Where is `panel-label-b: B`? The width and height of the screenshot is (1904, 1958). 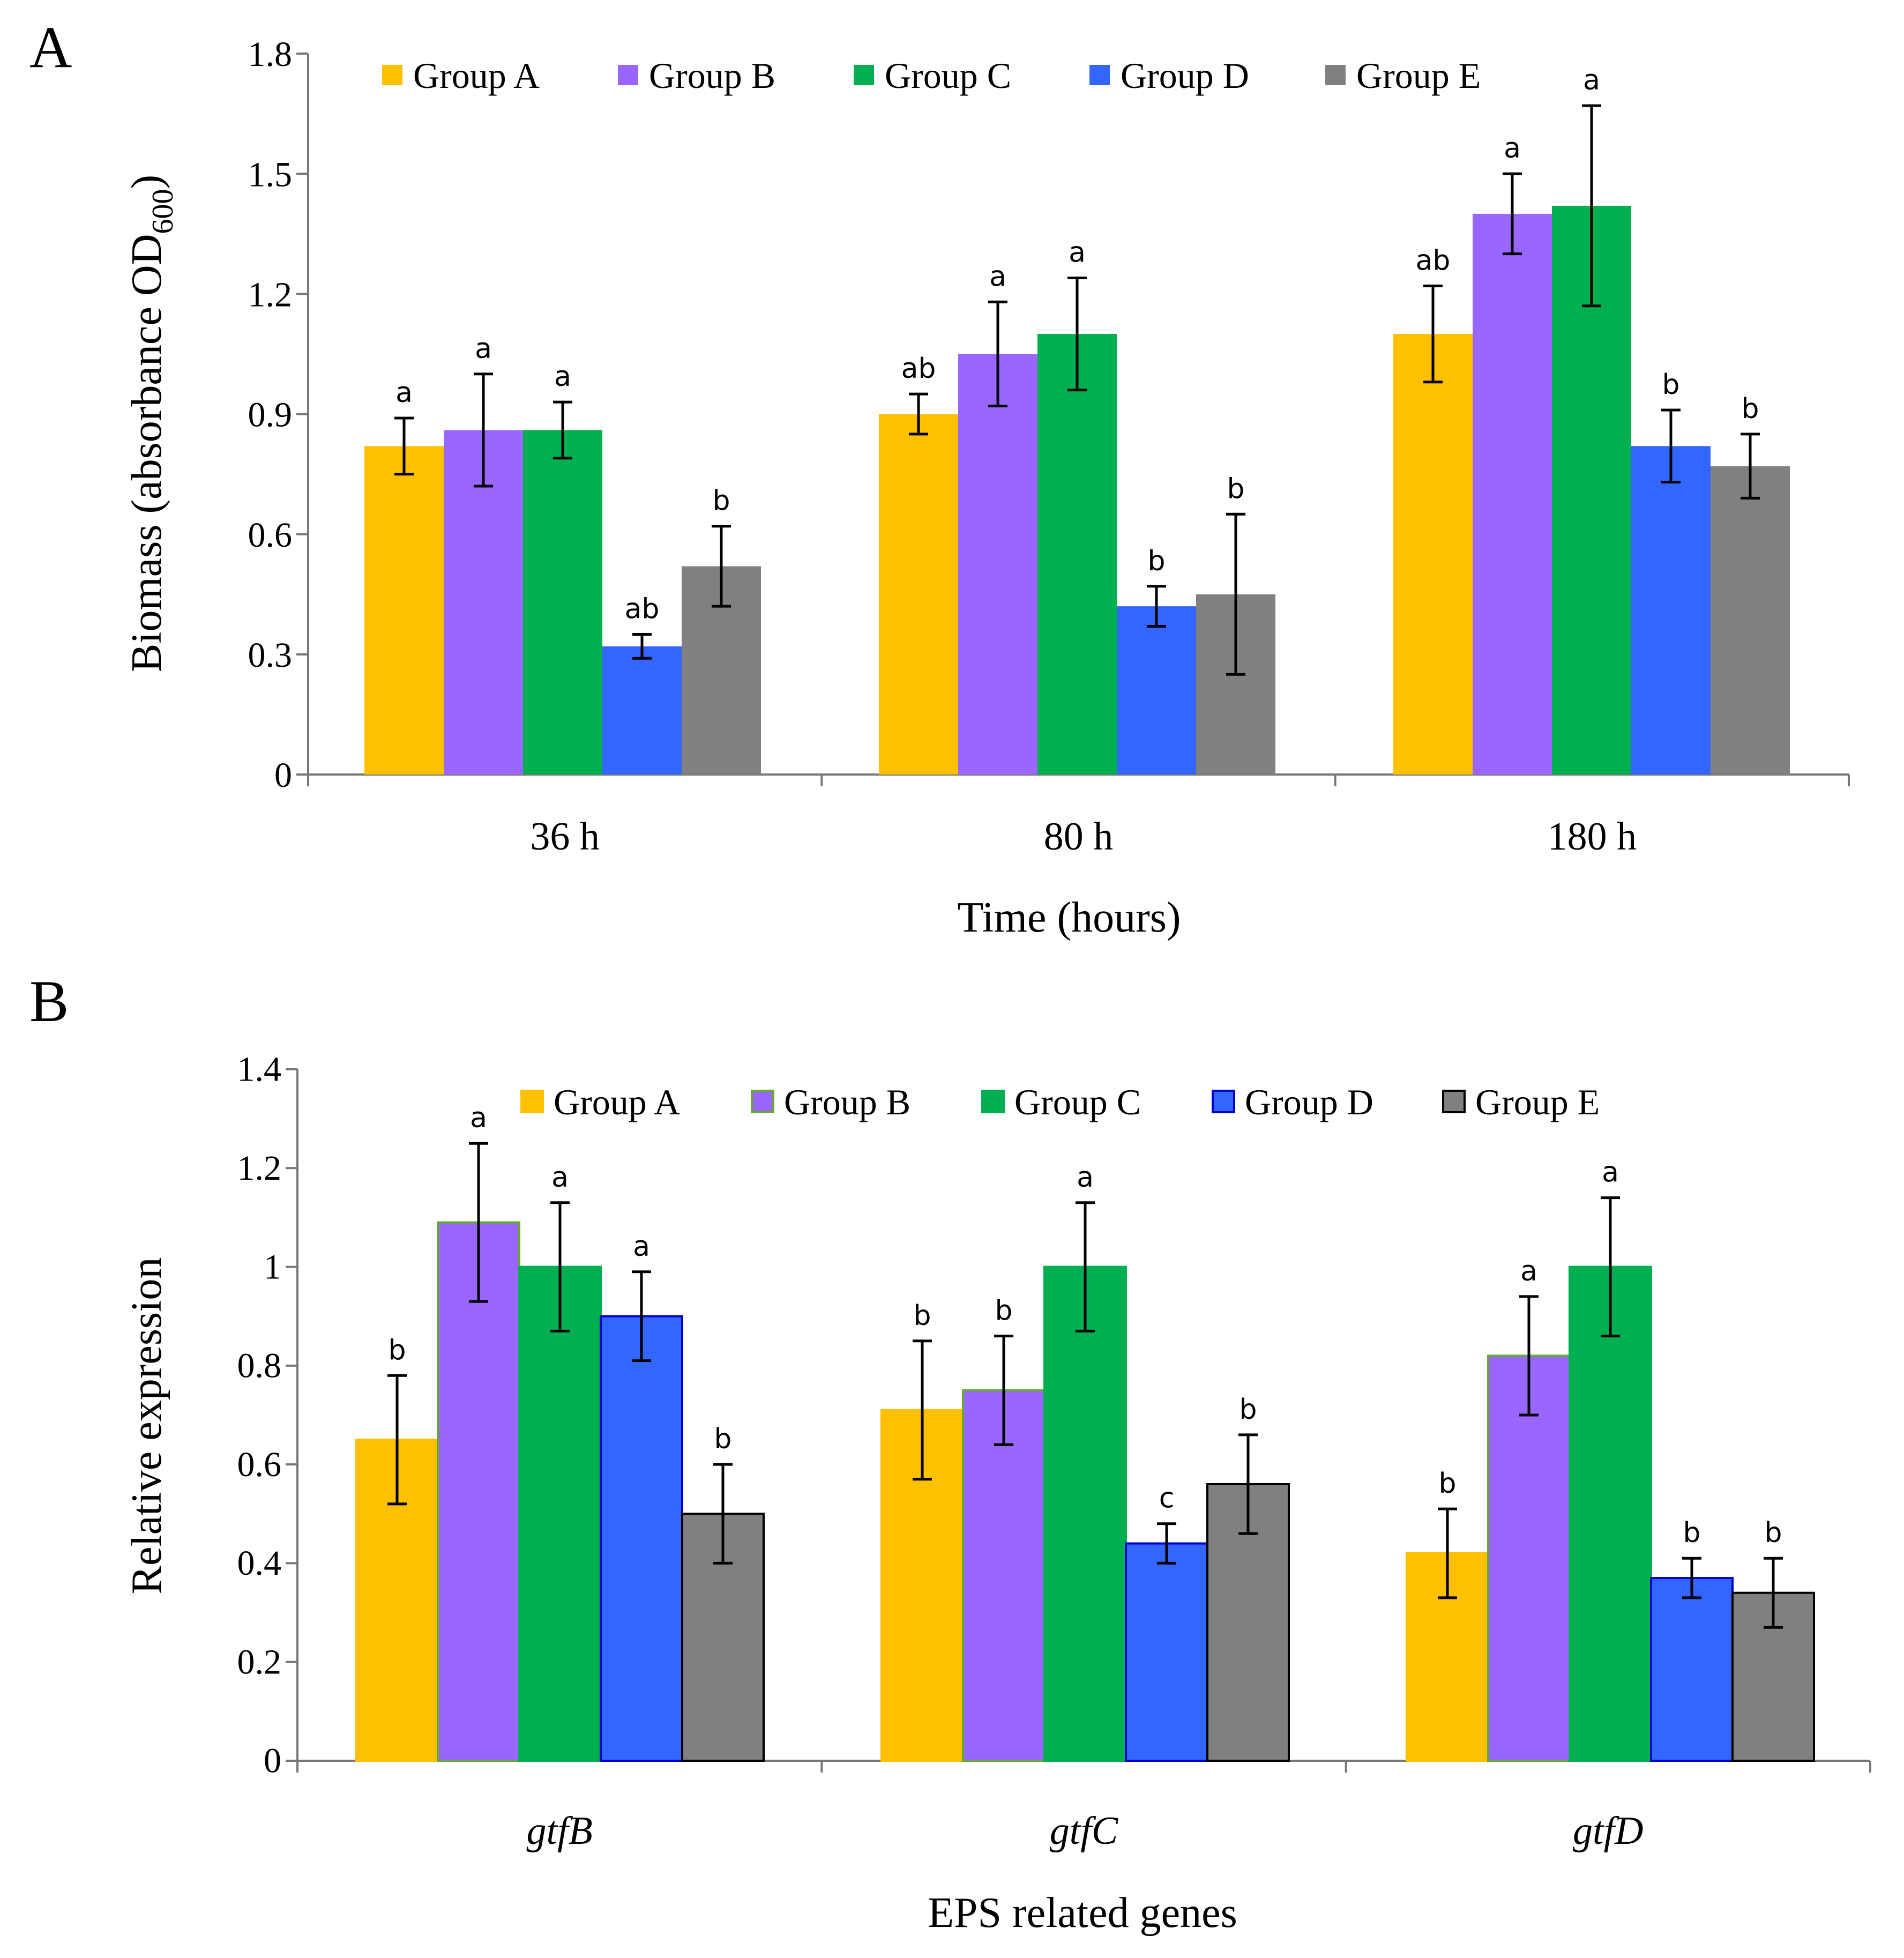 panel-label-b: B is located at coordinates (49, 1001).